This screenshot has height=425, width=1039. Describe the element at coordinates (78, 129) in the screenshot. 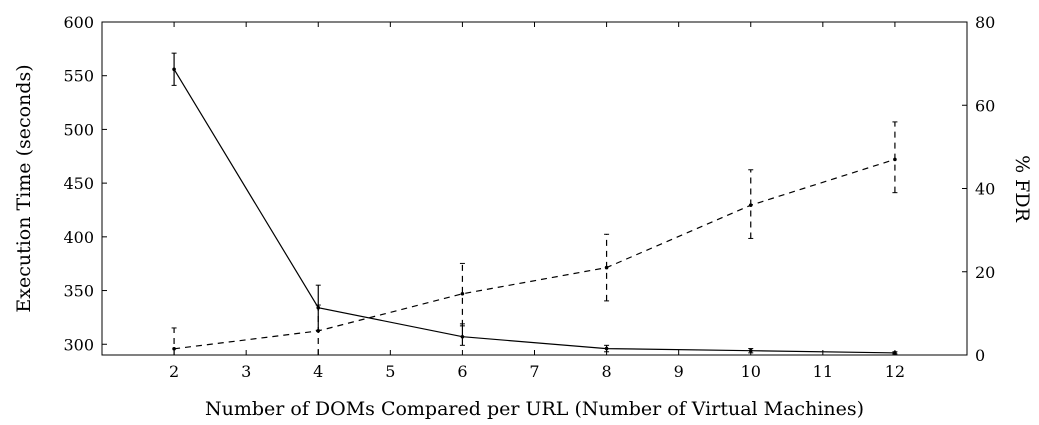

I see `y-tick-label: 500` at that location.